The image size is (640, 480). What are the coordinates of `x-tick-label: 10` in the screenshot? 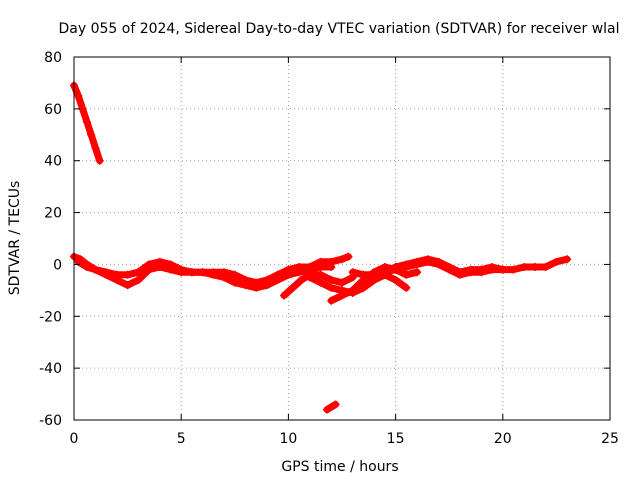 It's located at (288, 439).